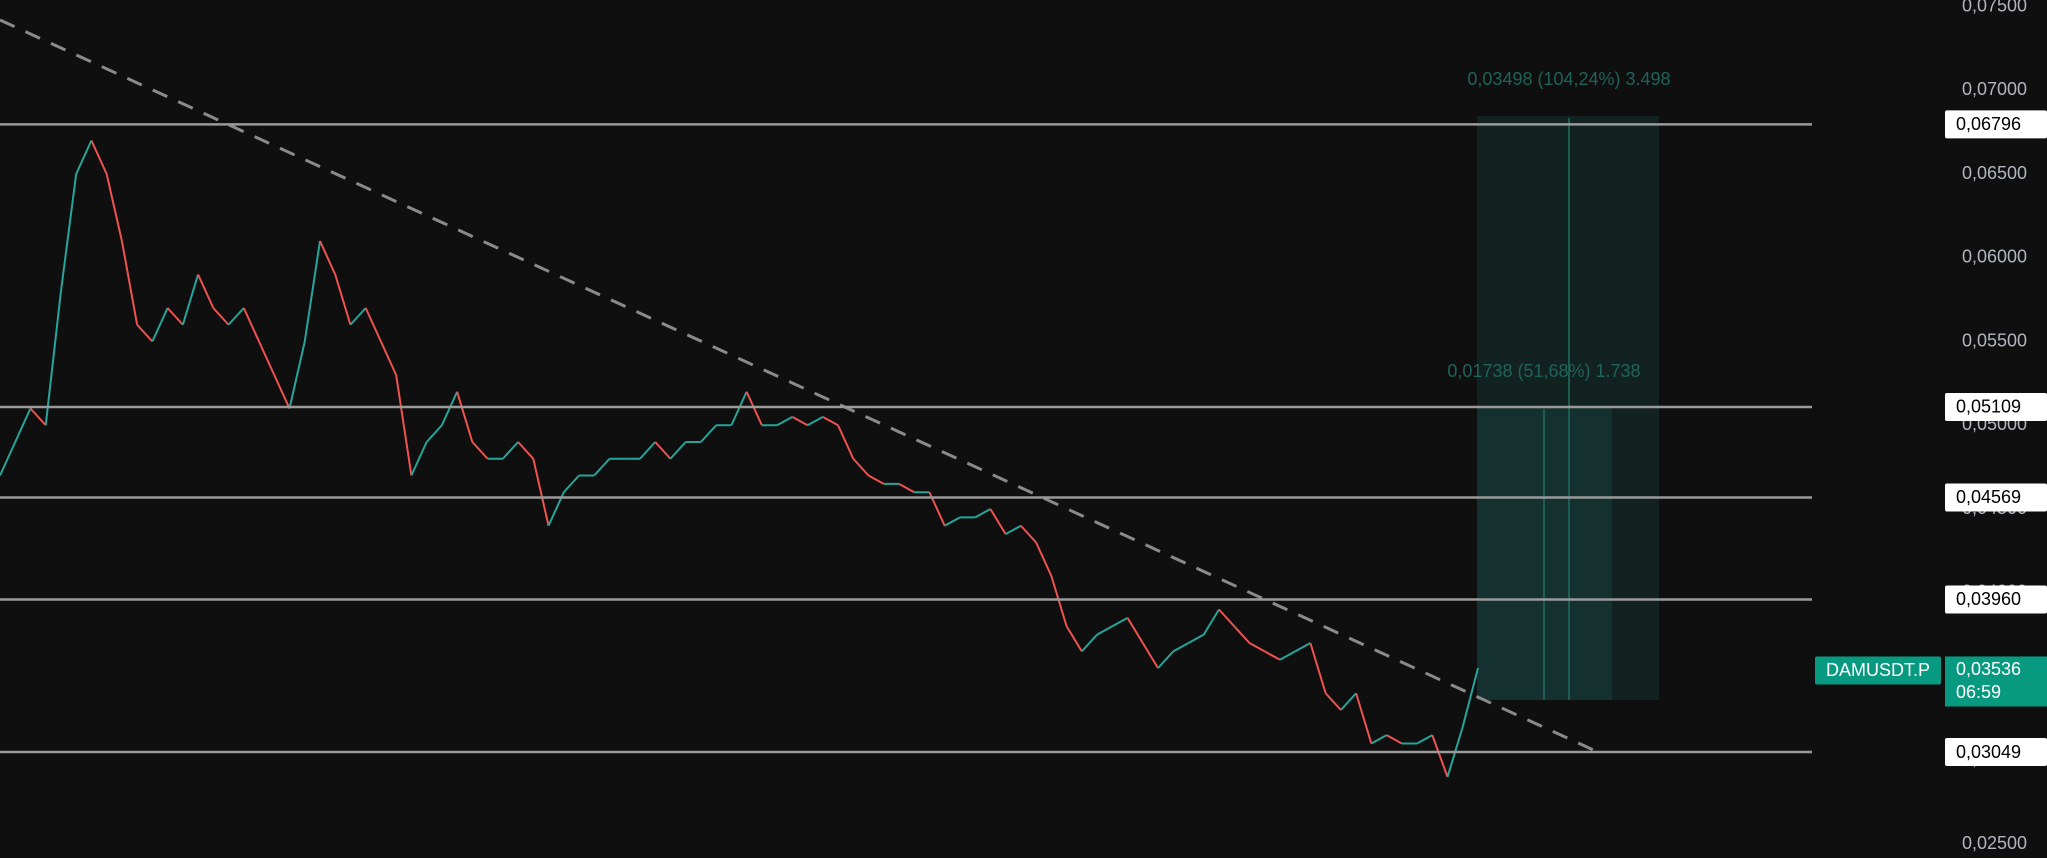 Image resolution: width=2047 pixels, height=858 pixels. Describe the element at coordinates (1568, 79) in the screenshot. I see `annotation: 0,03498 (104,24%) 3.498` at that location.